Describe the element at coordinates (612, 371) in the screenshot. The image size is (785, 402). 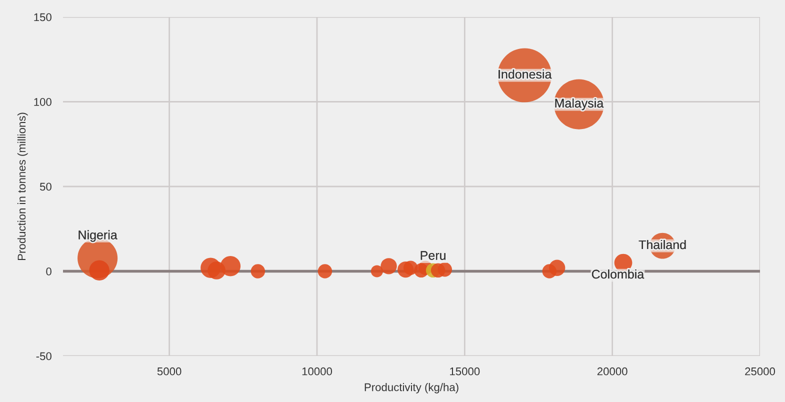
I see `x-tick-label: 20000` at that location.